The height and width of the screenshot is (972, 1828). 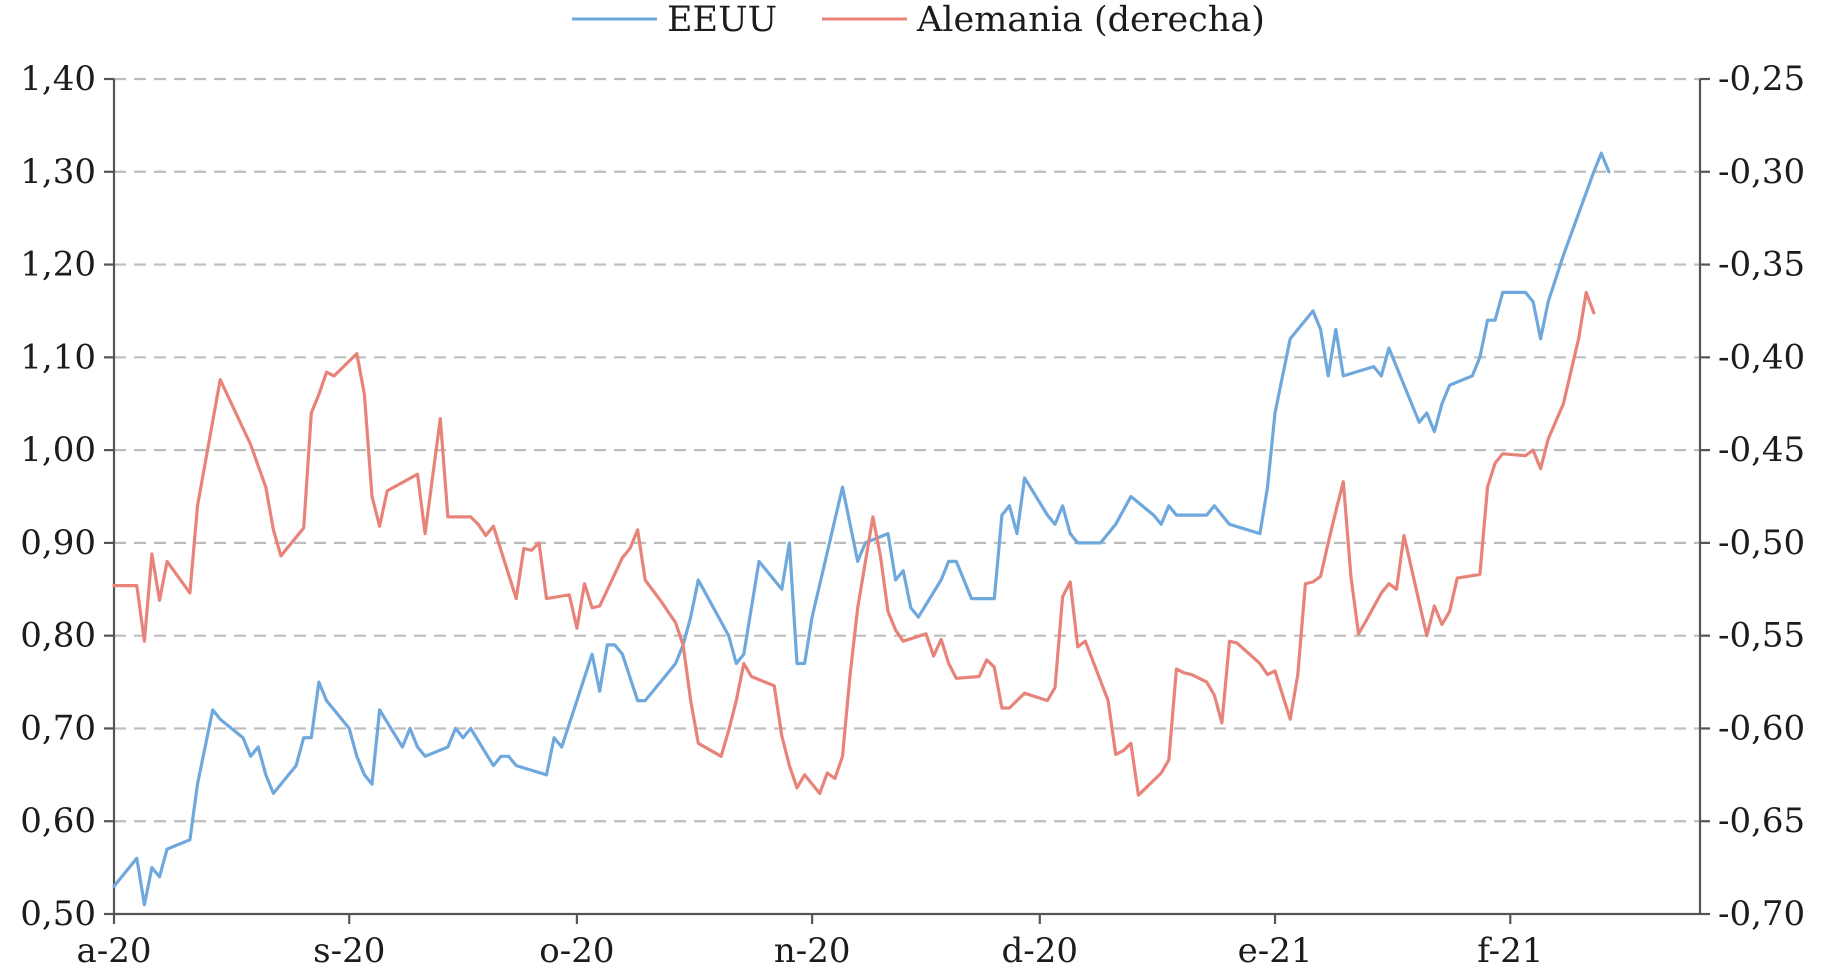 What do you see at coordinates (1761, 728) in the screenshot?
I see `y-right-tick-label: -0,60` at bounding box center [1761, 728].